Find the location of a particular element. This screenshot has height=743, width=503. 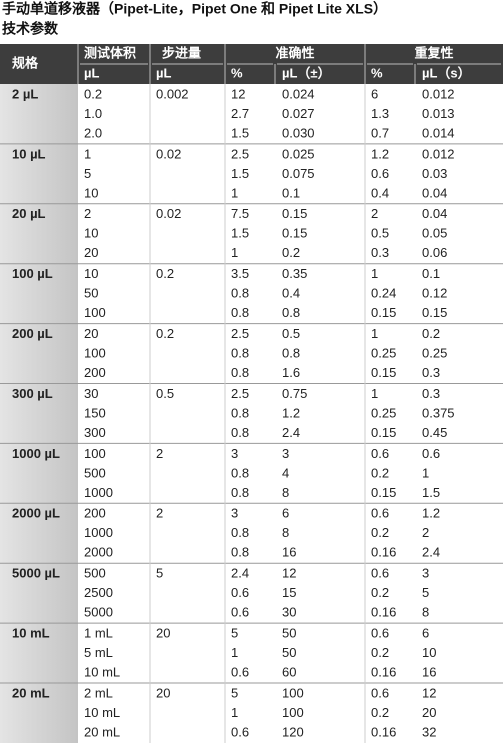

data-cell: 150 is located at coordinates (95, 412).